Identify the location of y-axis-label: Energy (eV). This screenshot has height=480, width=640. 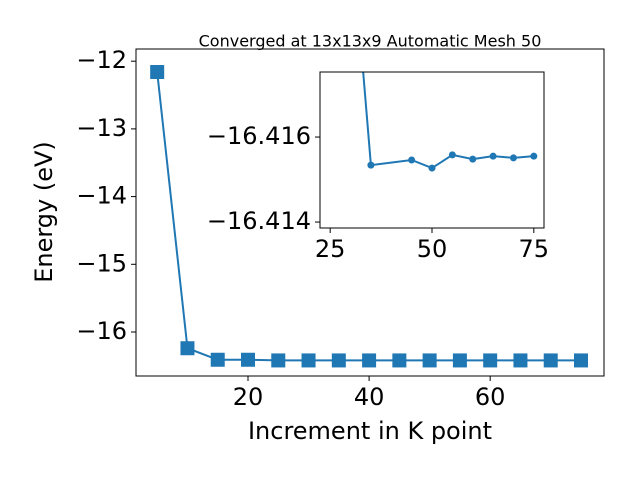
(44, 212).